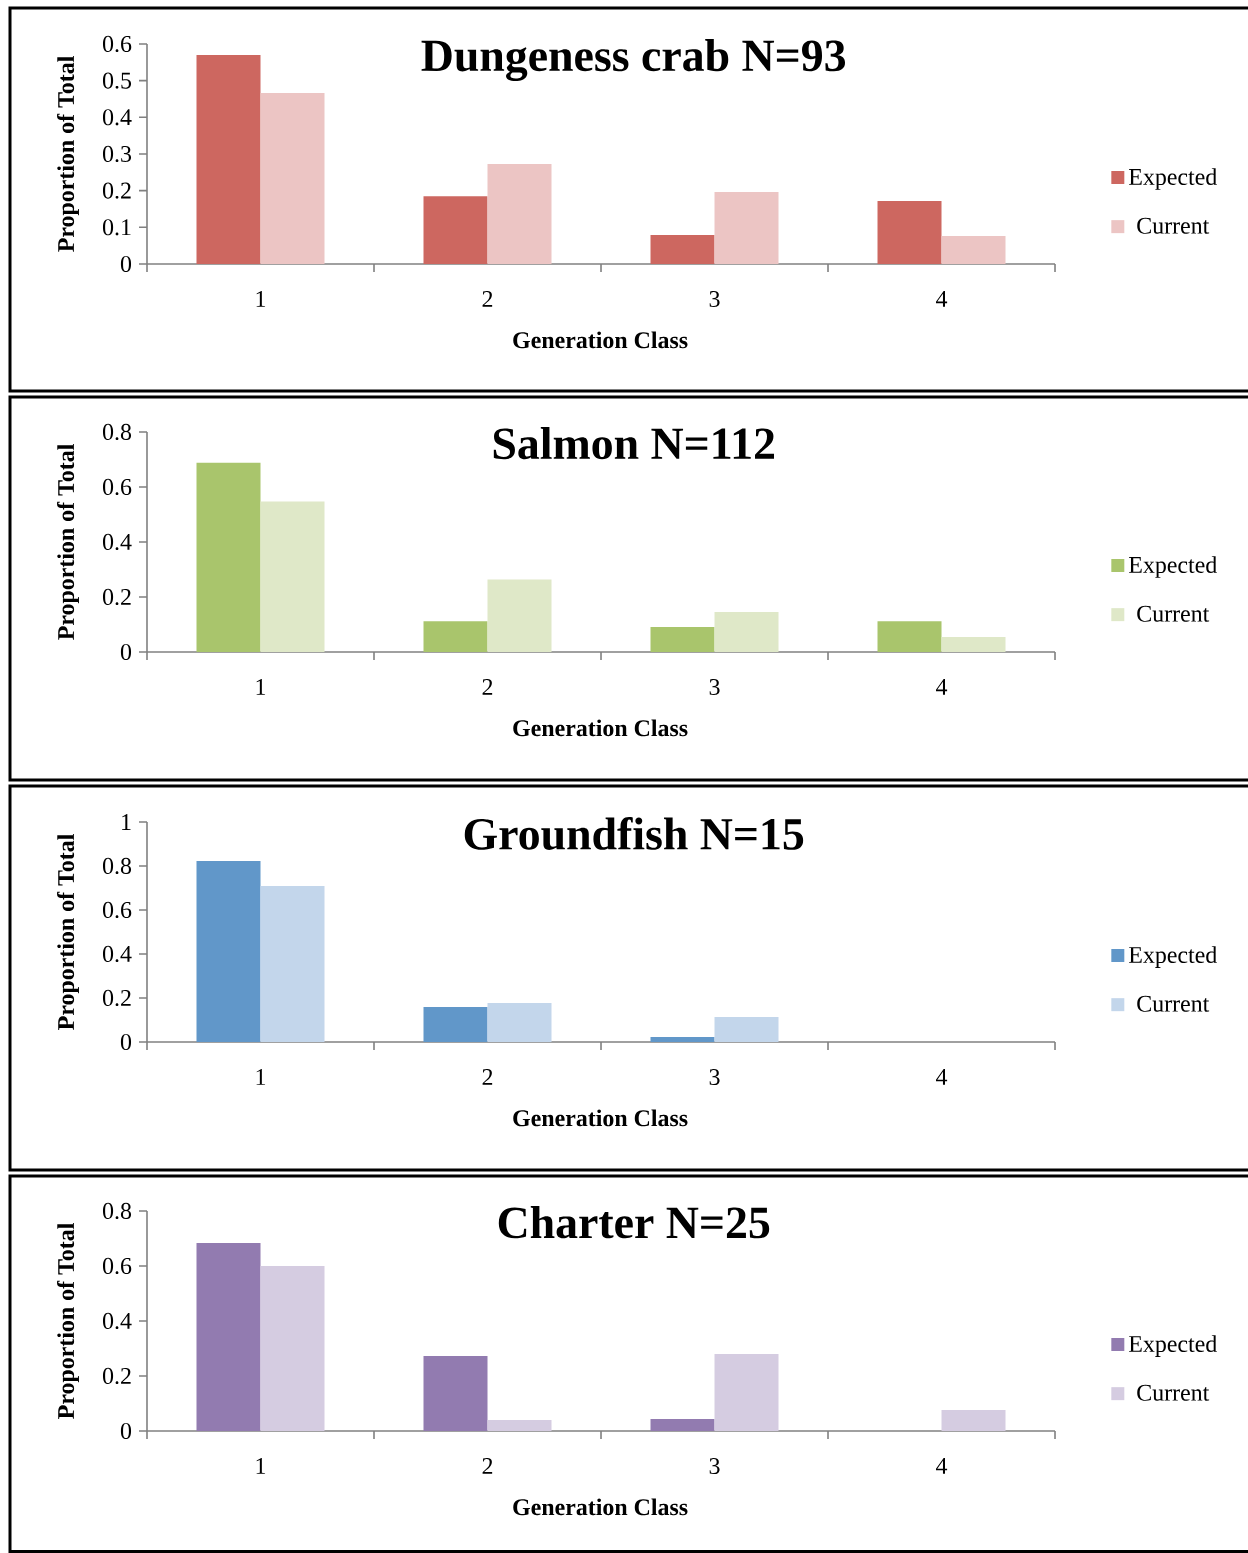  I want to click on chart-title: Charter N=25, so click(634, 1222).